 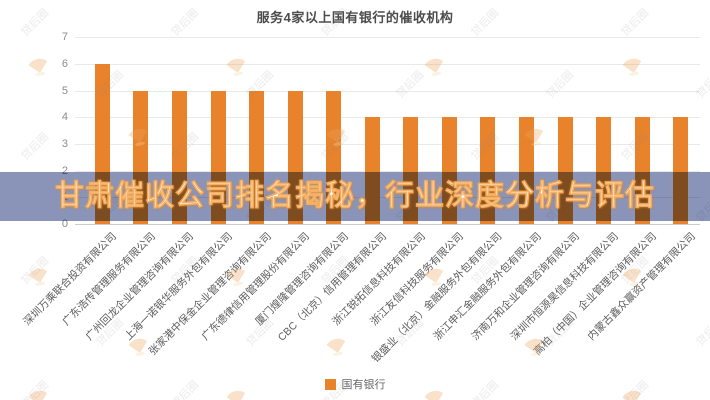 I want to click on y-tick-label: 2, so click(x=64, y=170).